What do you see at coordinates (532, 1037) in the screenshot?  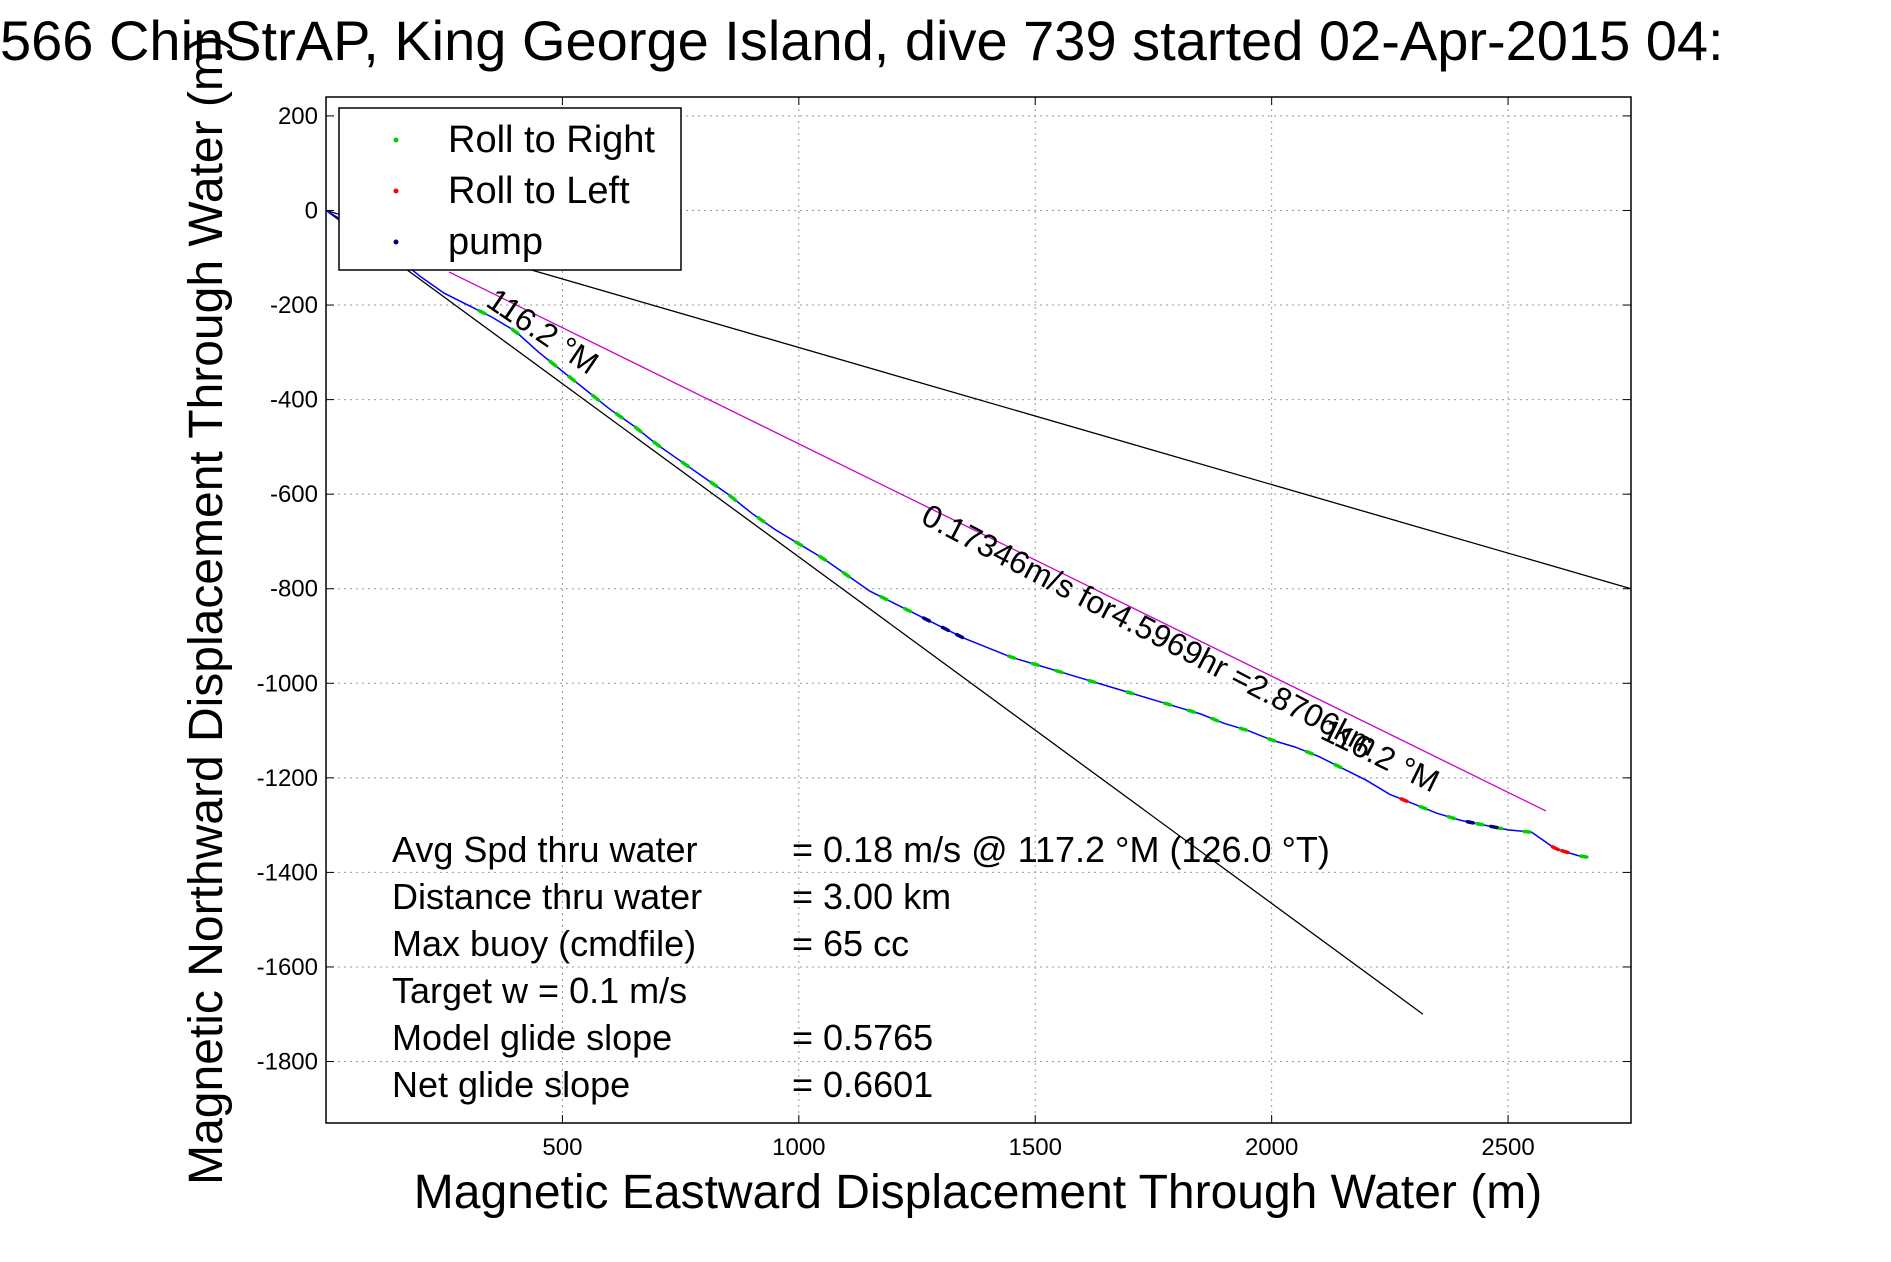 I see `stats-label: Model glide slope` at bounding box center [532, 1037].